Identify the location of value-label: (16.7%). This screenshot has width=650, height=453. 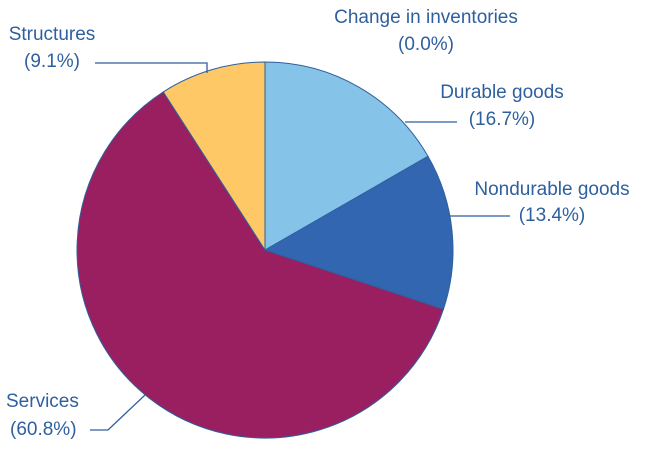
(502, 119).